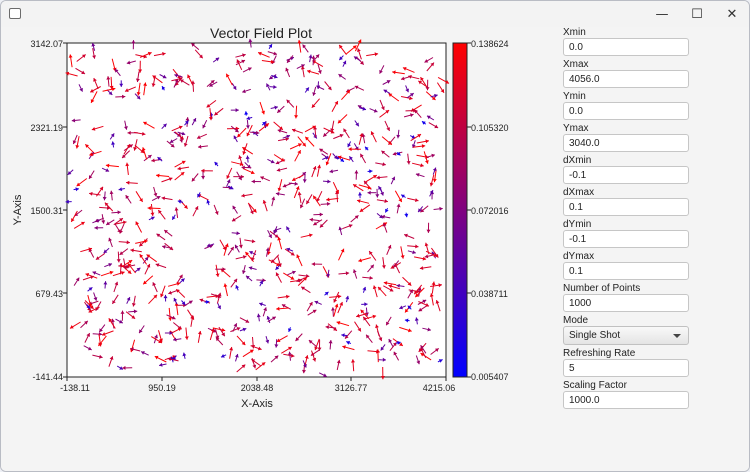  Describe the element at coordinates (626, 368) in the screenshot. I see `refresh-rate-field: 5` at that location.